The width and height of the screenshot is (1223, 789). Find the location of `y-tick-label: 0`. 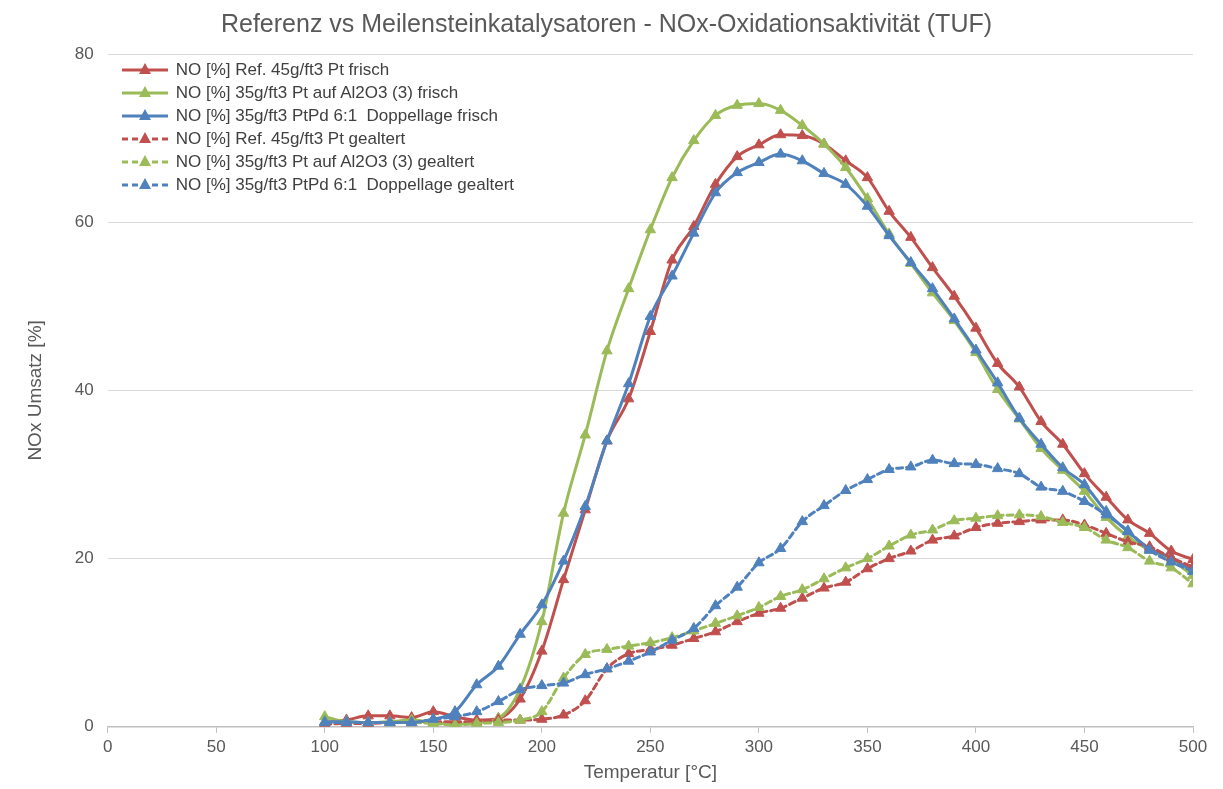

y-tick-label: 0 is located at coordinates (89, 726).